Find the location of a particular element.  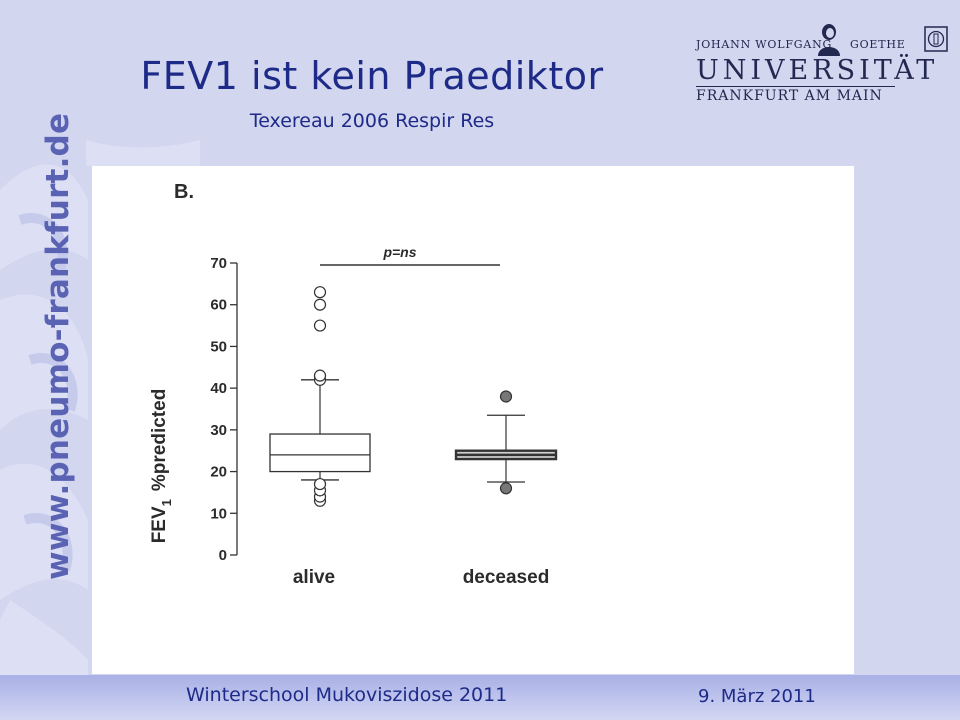

university-seal-icon is located at coordinates (936, 39).